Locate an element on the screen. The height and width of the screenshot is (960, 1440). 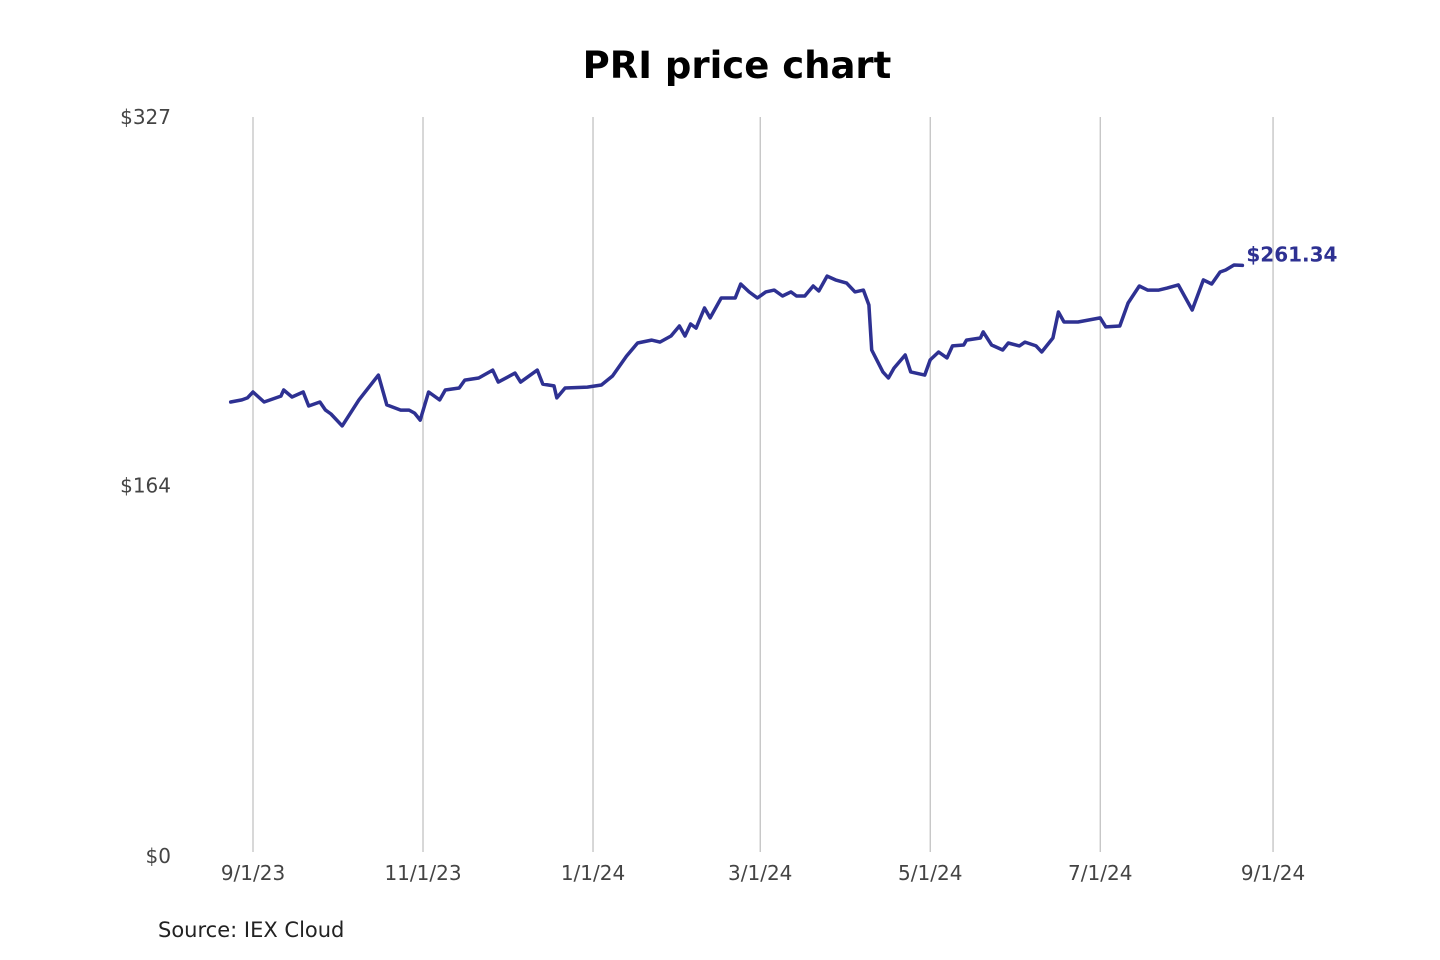
x-tick-label: 9/1/24 is located at coordinates (1273, 873).